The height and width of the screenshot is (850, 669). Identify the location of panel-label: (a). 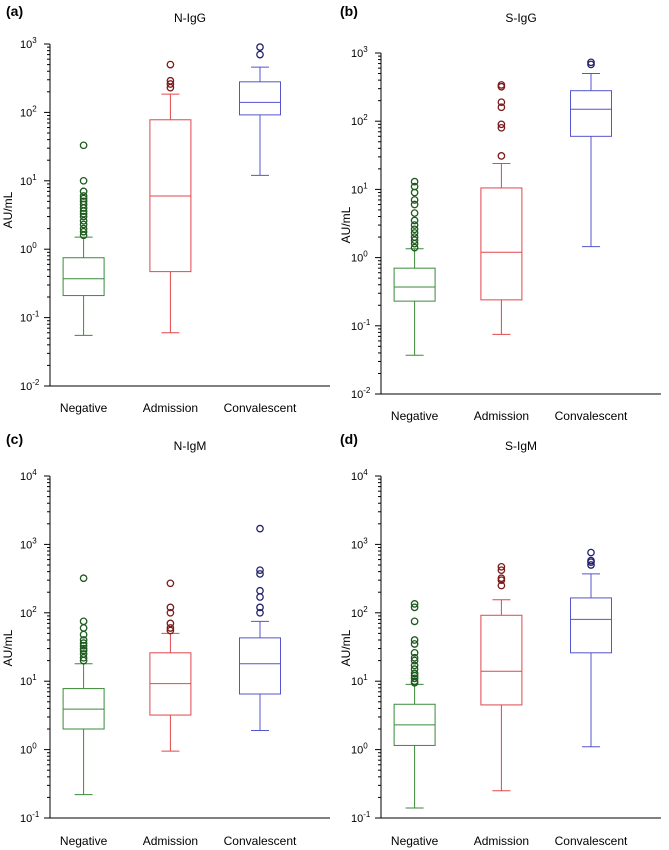
(14, 11).